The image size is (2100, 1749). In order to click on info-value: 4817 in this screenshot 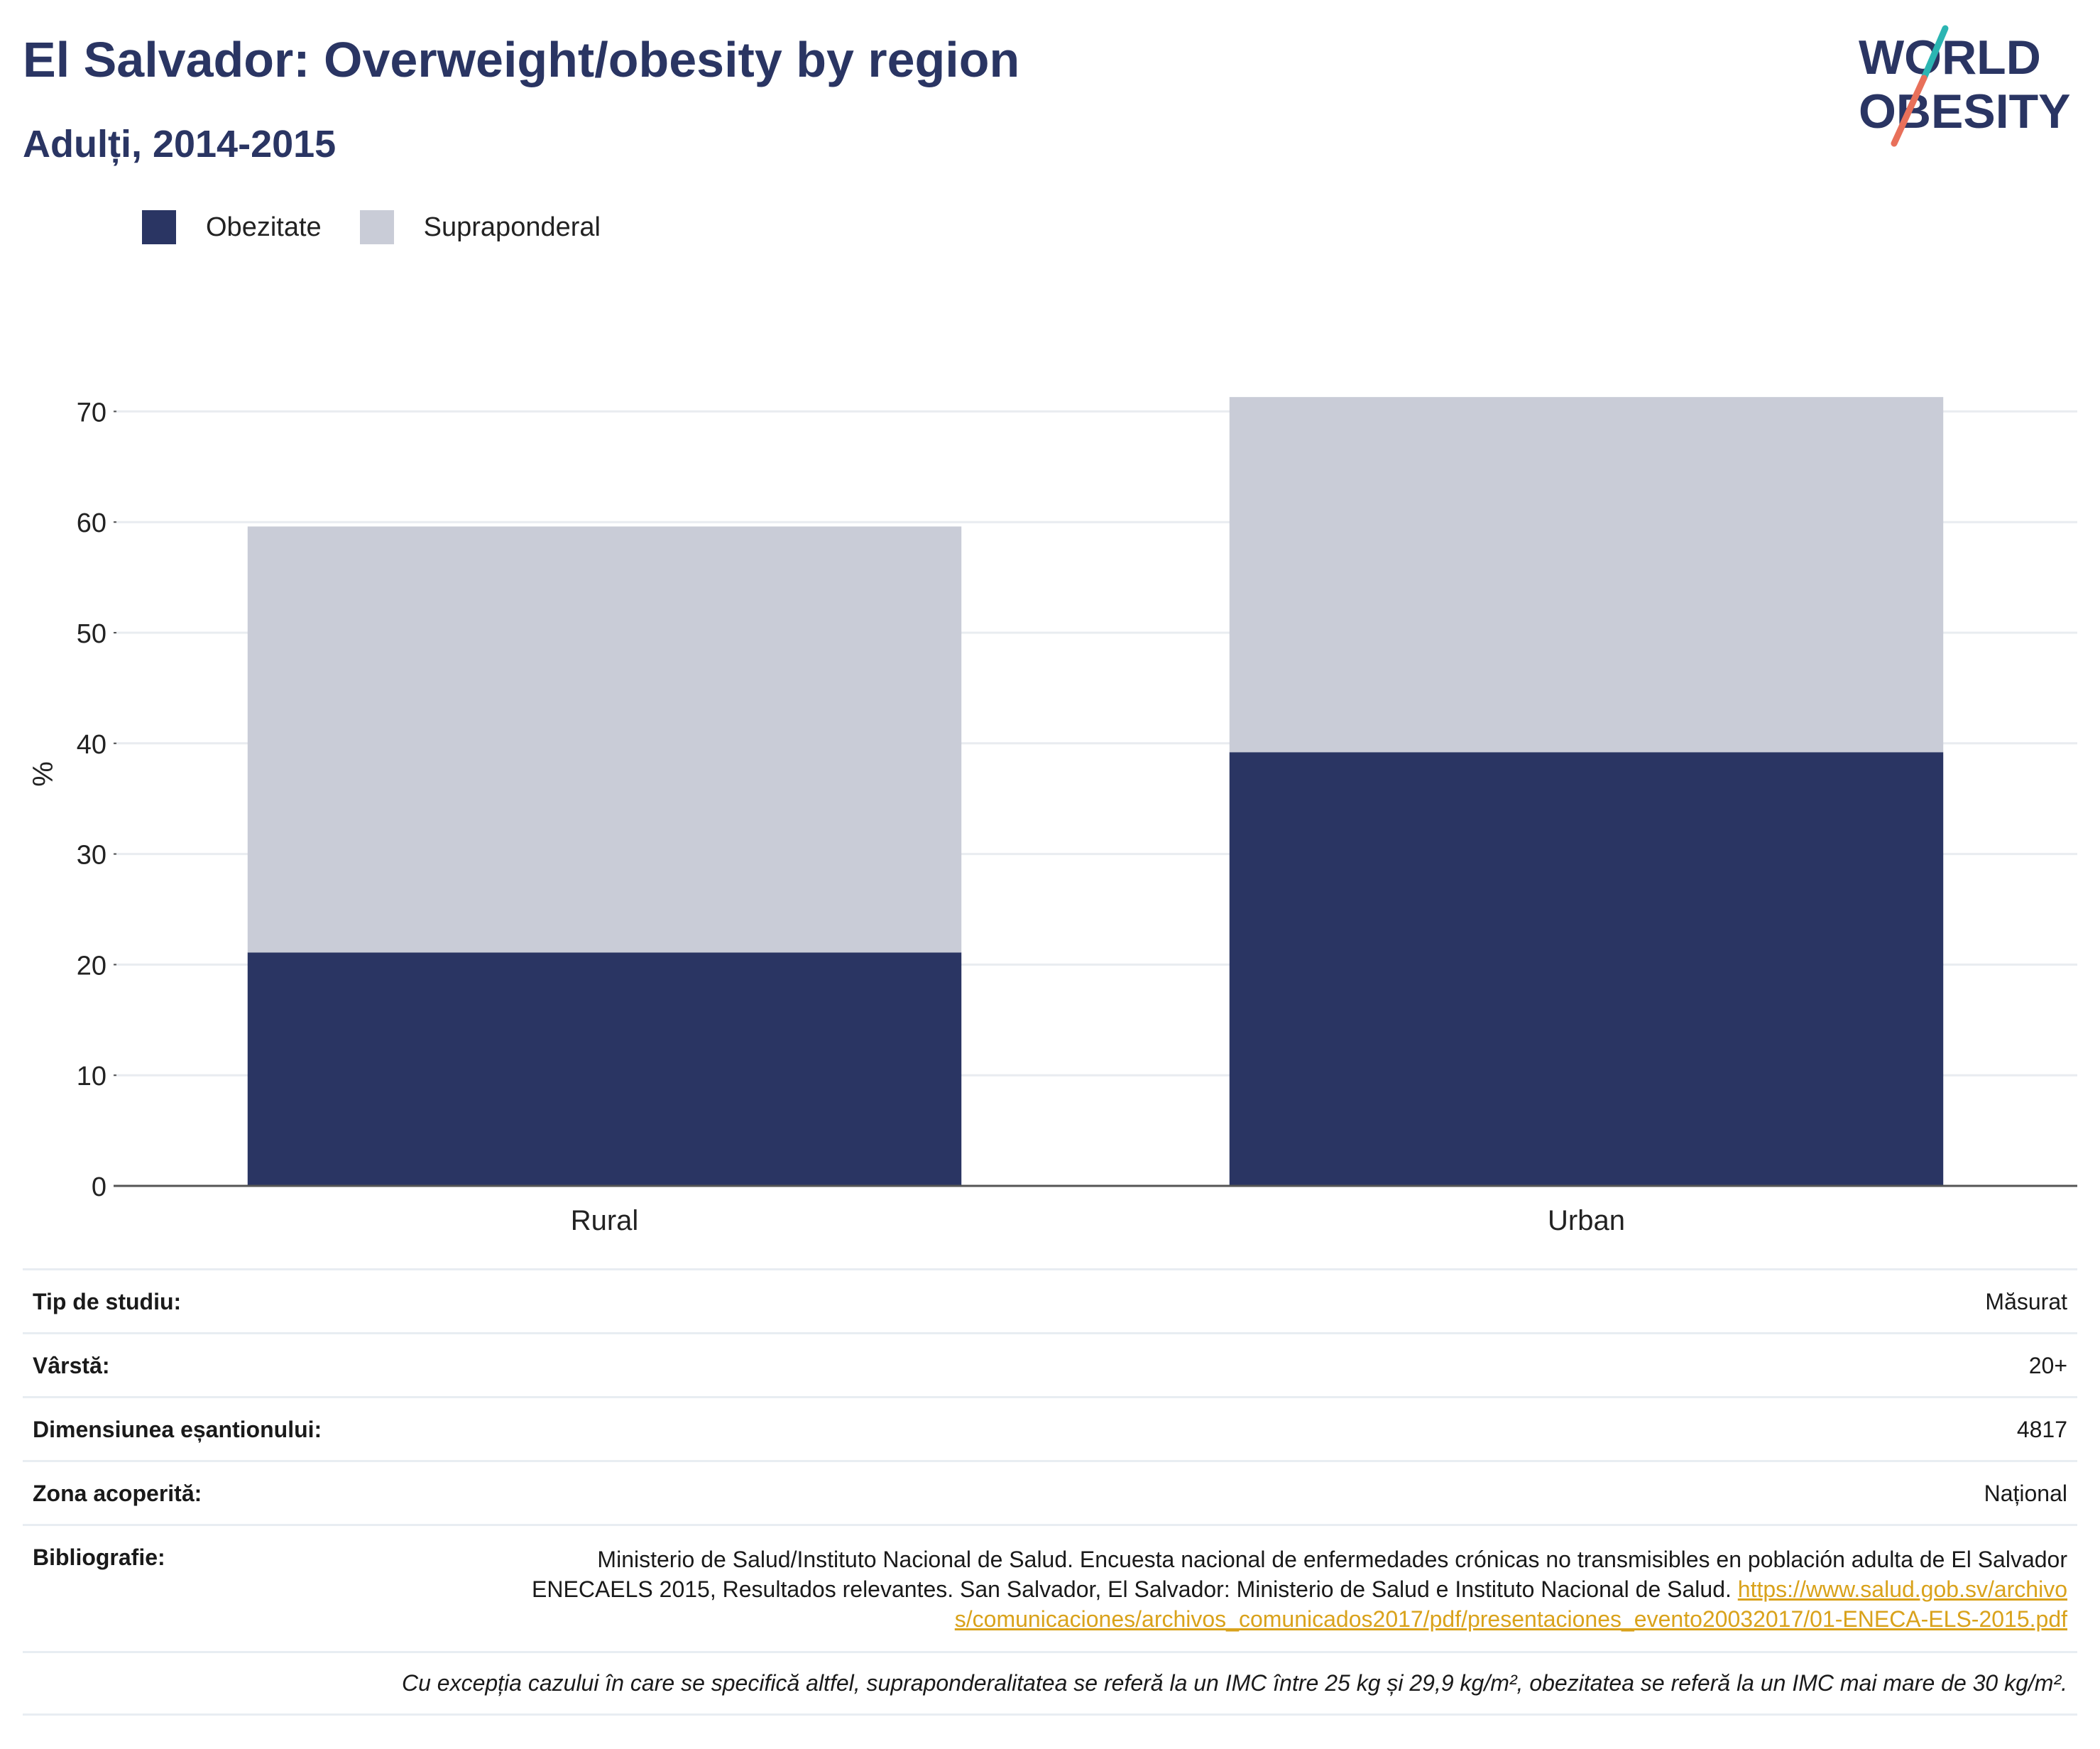, I will do `click(2041, 1429)`.